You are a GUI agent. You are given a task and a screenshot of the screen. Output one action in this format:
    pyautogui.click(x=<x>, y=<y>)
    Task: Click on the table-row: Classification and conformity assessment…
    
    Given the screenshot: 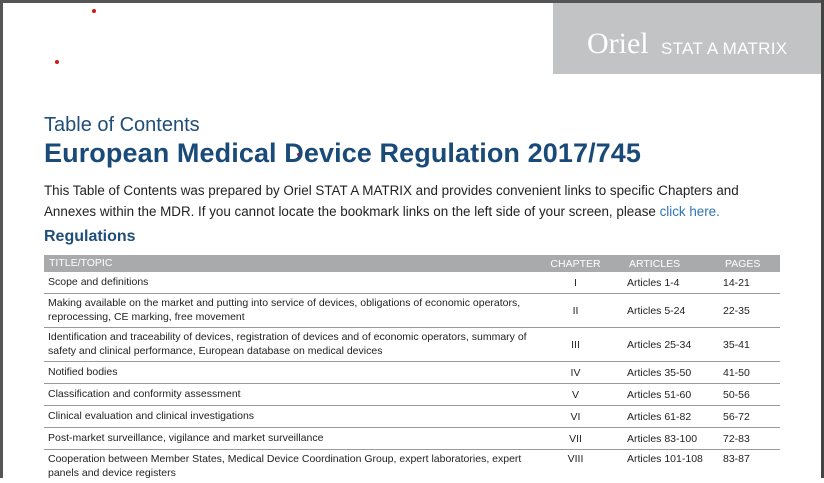 What is the action you would take?
    pyautogui.click(x=412, y=395)
    